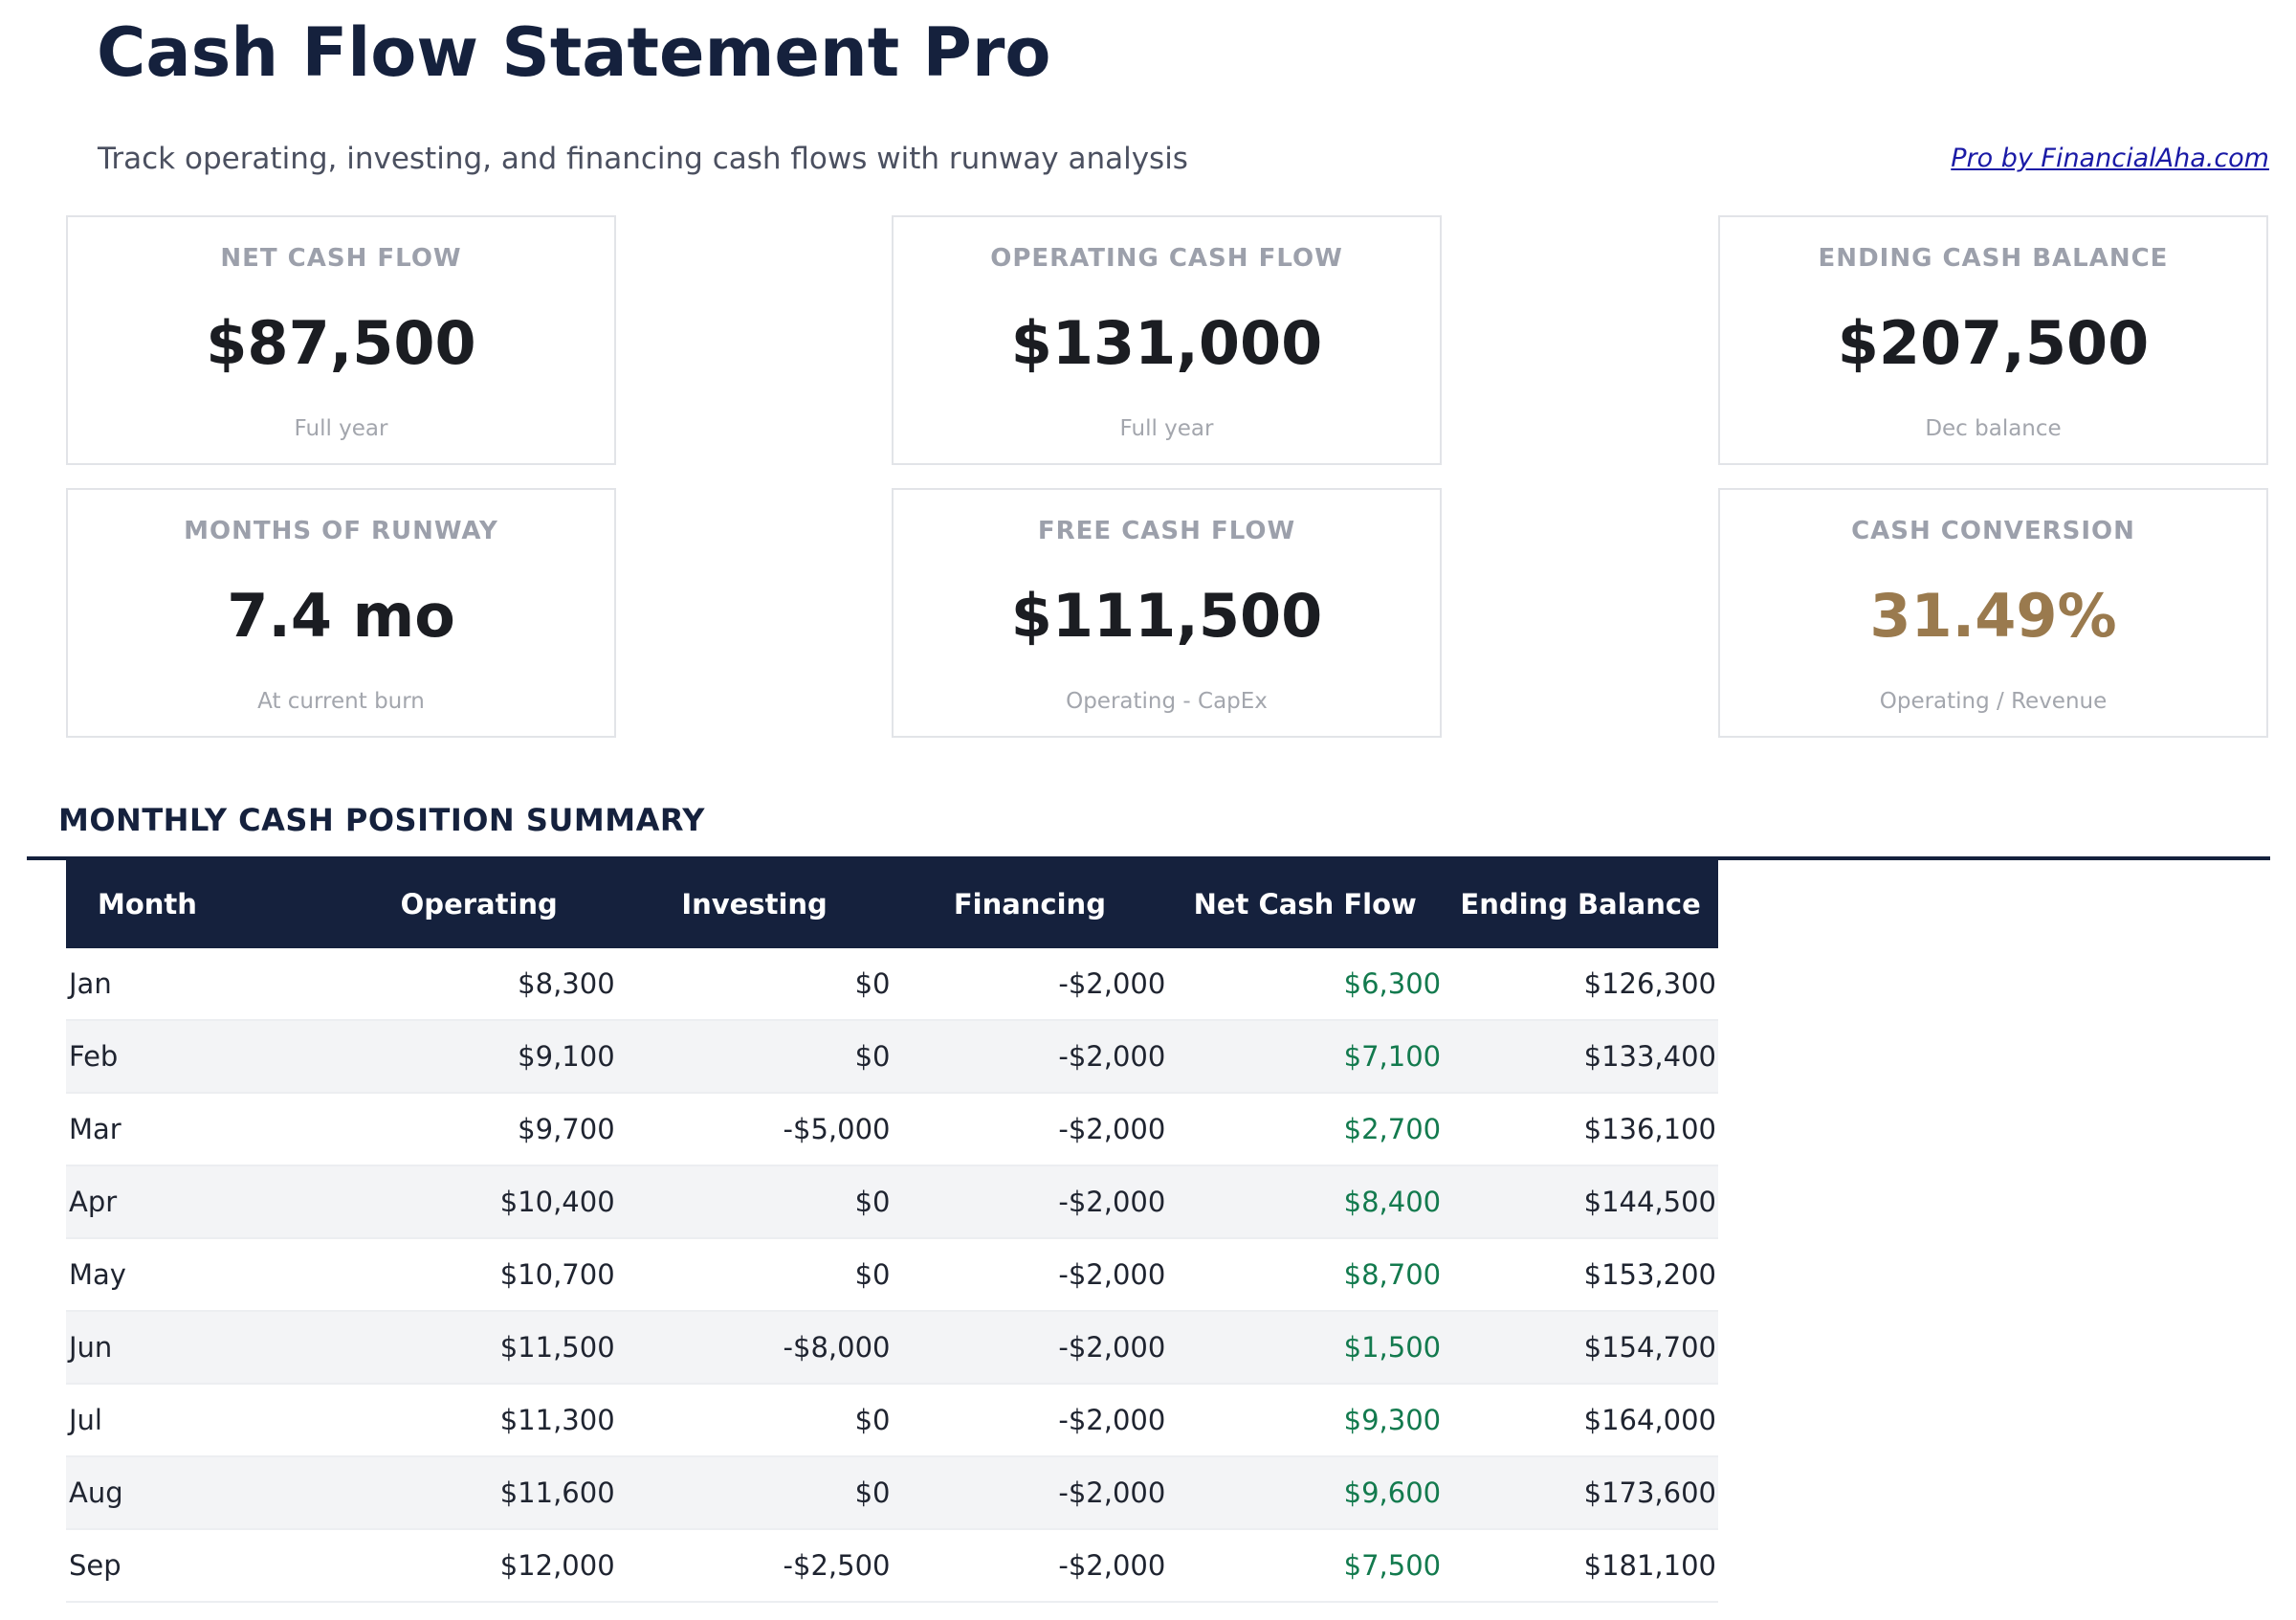 This screenshot has width=2296, height=1620. What do you see at coordinates (1029, 904) in the screenshot?
I see `column-header-financing: Financing` at bounding box center [1029, 904].